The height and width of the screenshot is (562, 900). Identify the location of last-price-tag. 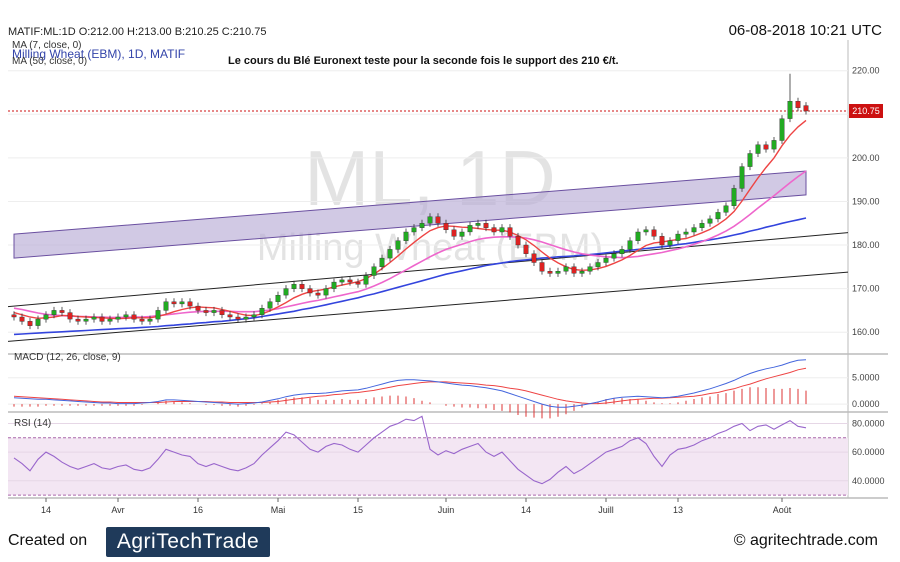
(866, 111).